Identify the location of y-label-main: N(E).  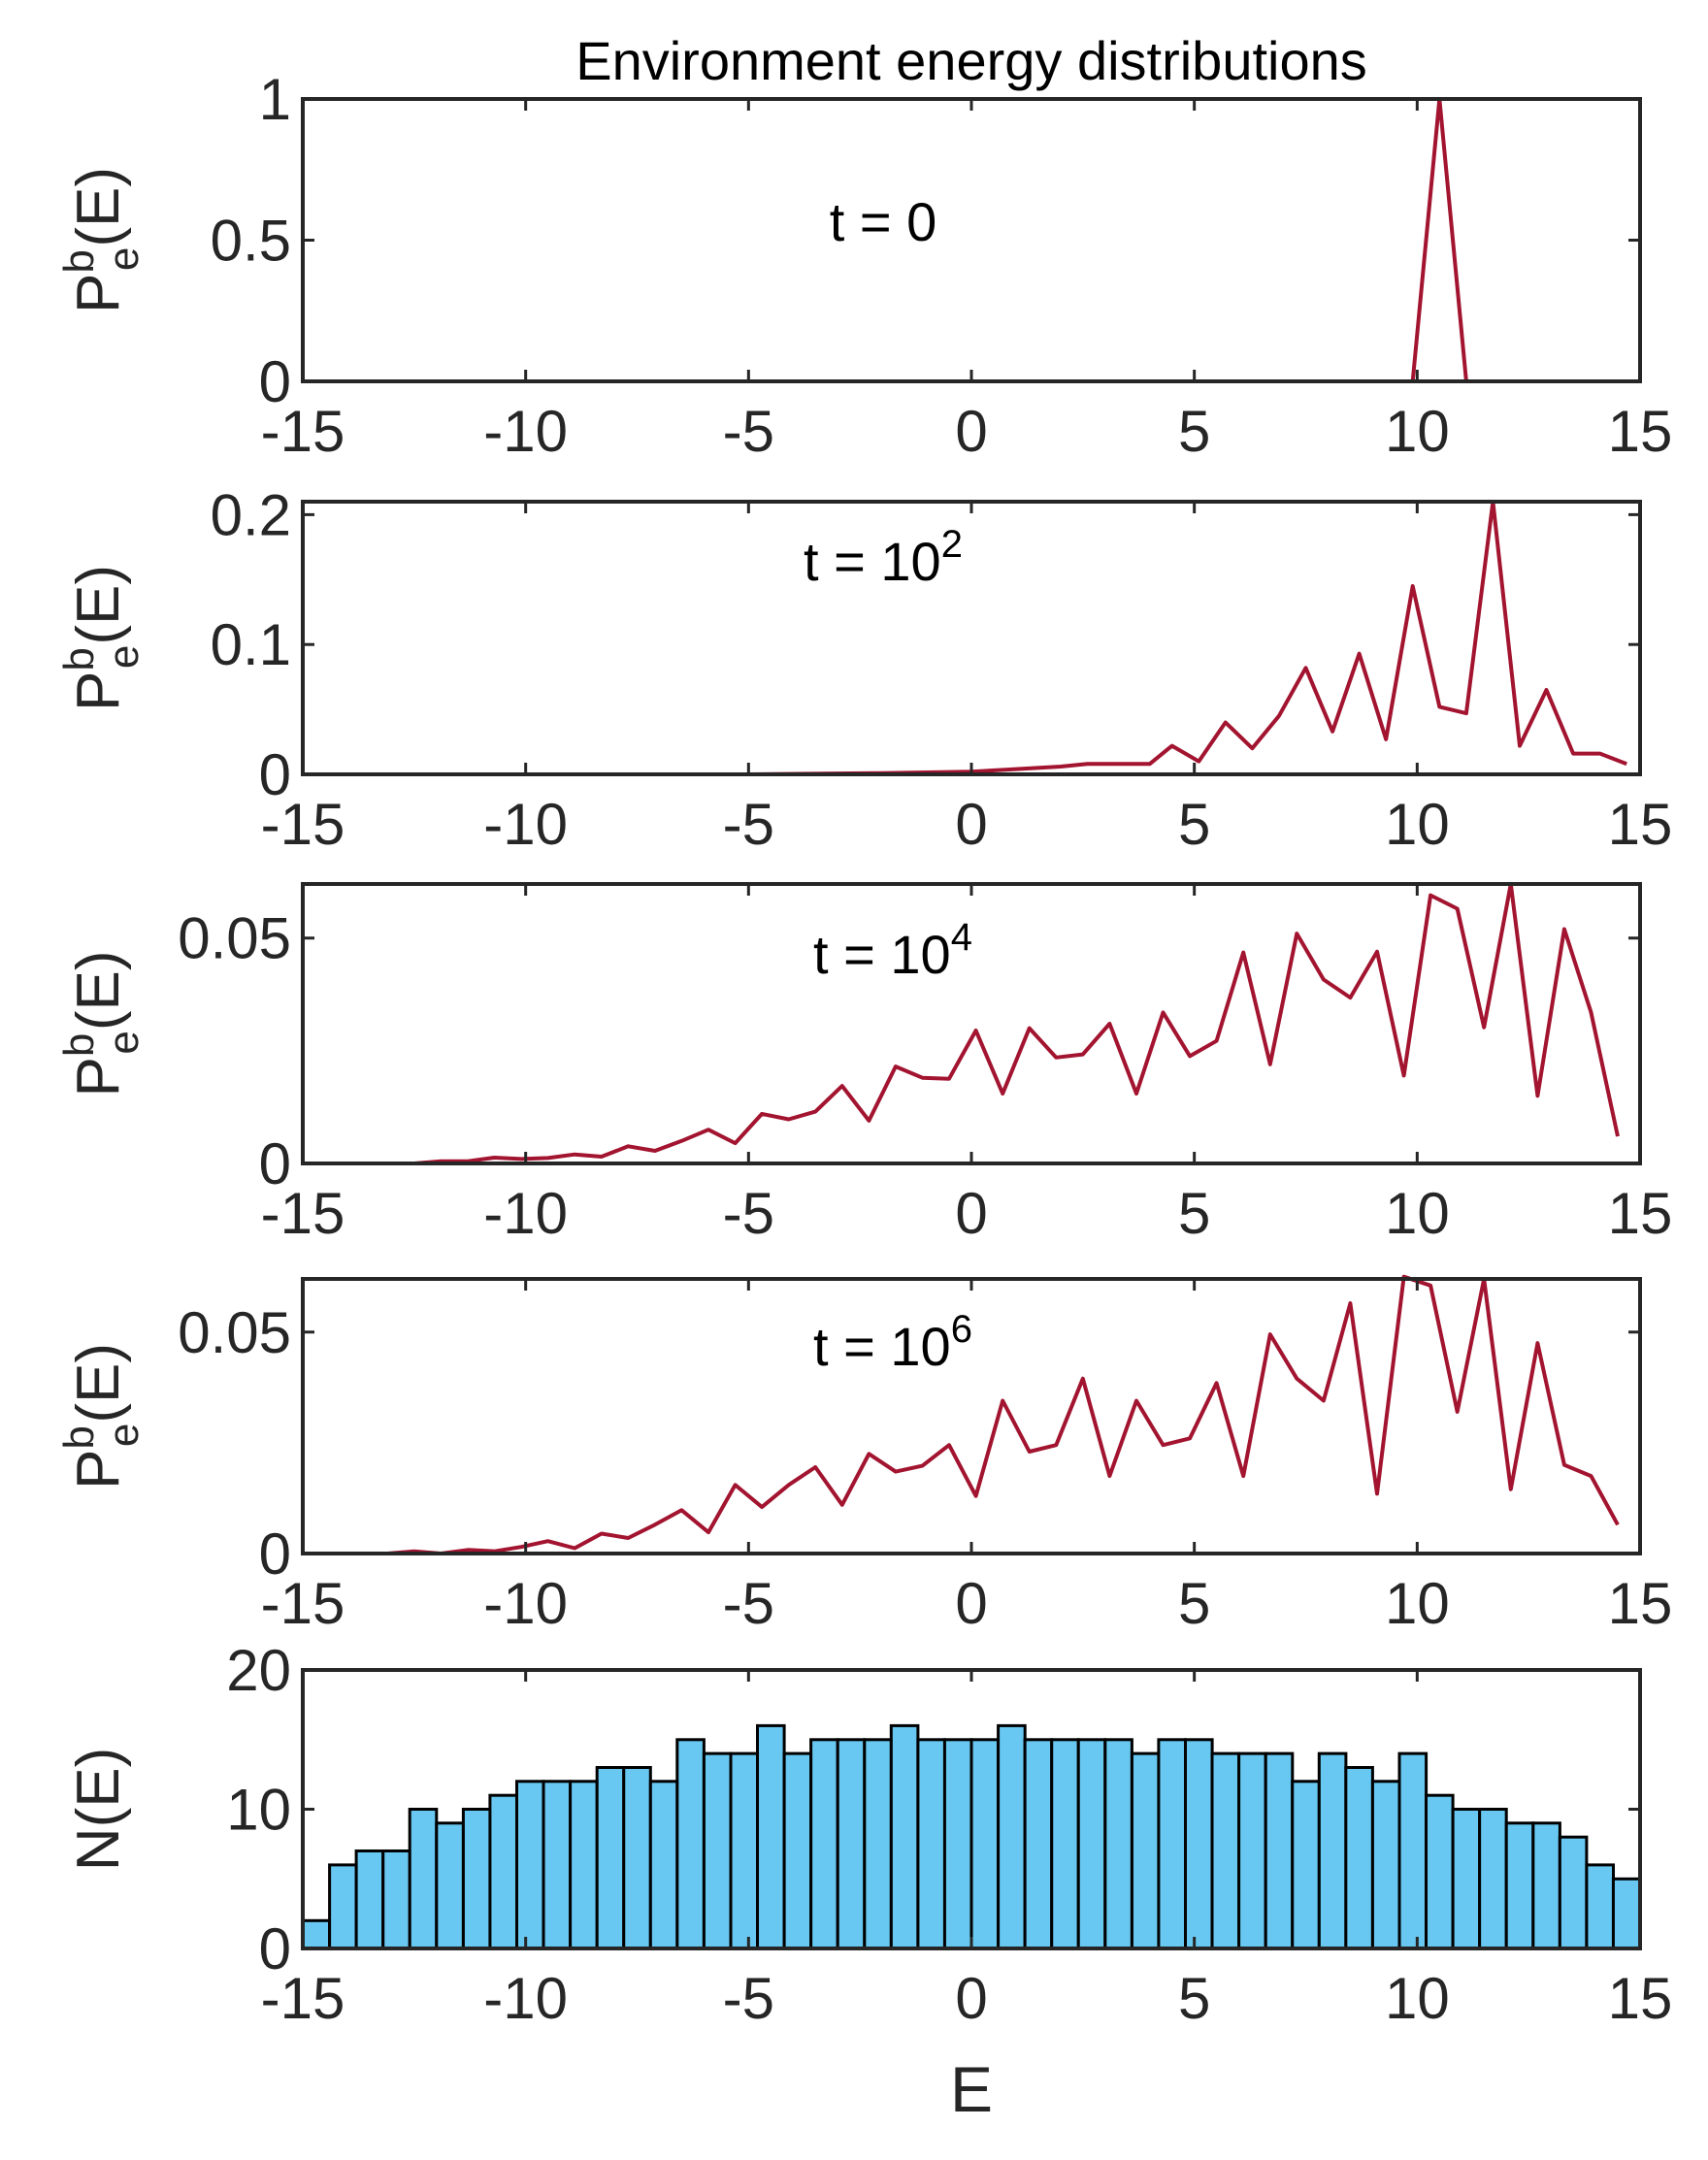
(98, 1809).